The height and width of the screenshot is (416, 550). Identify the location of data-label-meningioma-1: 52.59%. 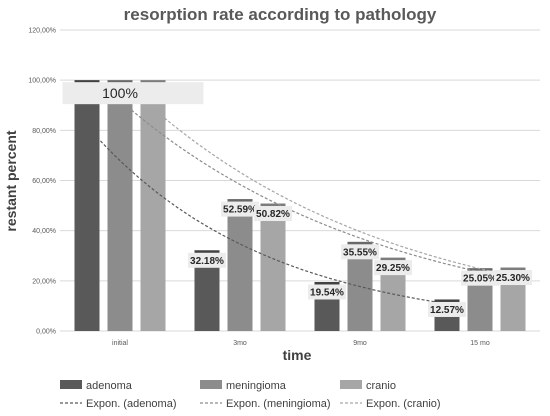
(240, 210).